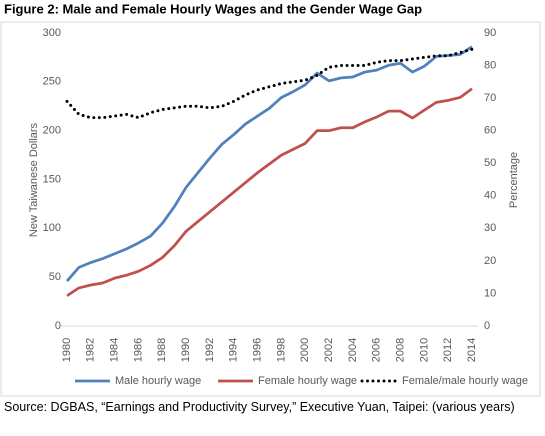 The image size is (545, 436). I want to click on y-tick-label: 250, so click(52, 82).